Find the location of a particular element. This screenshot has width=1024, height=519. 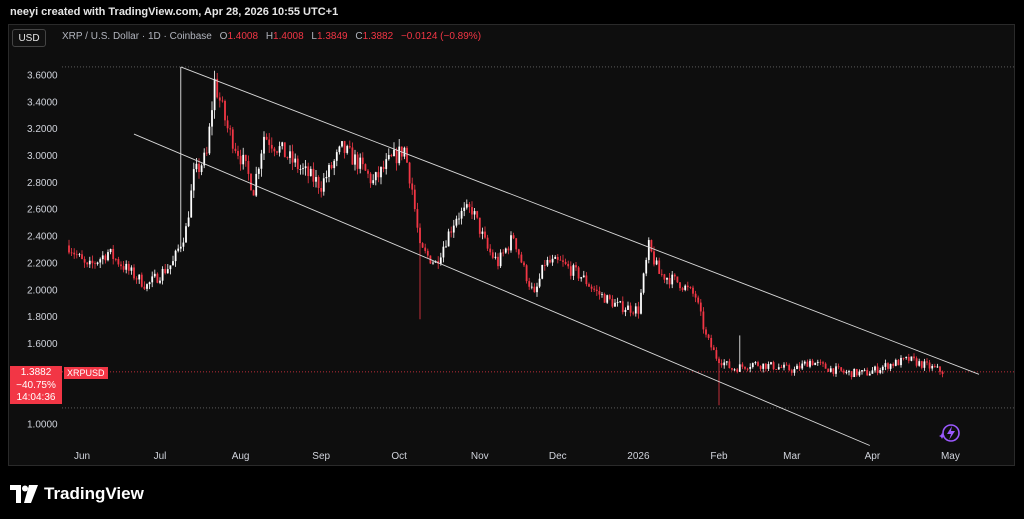

y-tick-label: 1.0000 is located at coordinates (42, 425).